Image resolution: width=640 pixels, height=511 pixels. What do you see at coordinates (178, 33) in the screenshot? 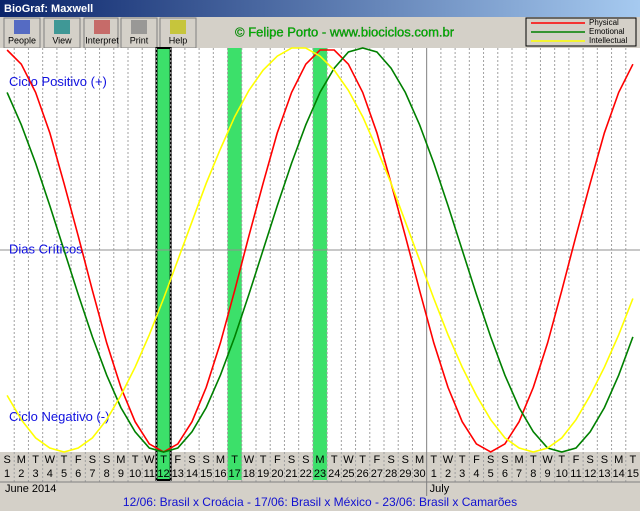
I see `toolbar-button: Help` at bounding box center [178, 33].